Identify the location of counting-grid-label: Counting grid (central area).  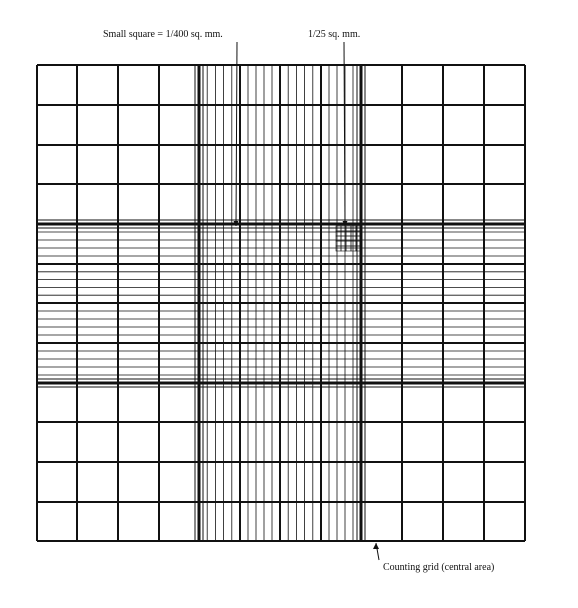
(438, 567).